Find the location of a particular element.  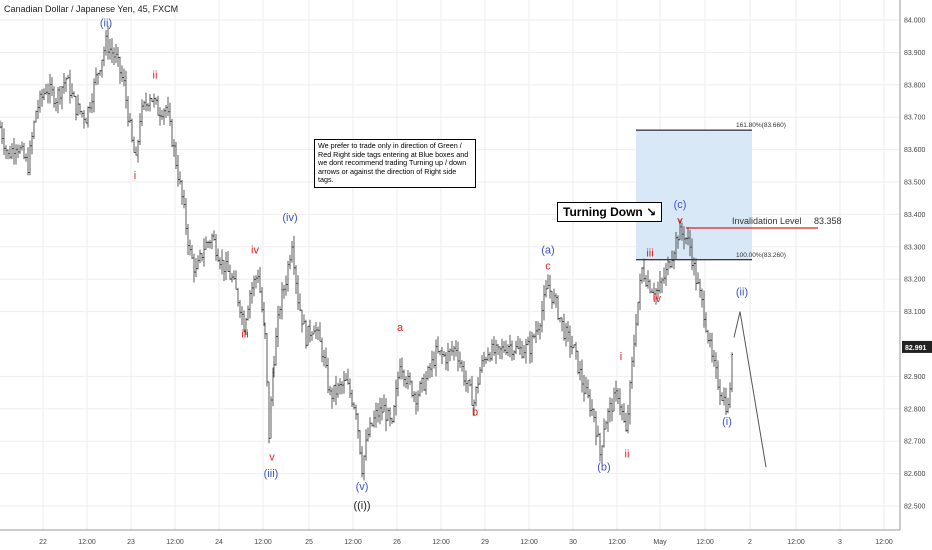

price-tick-label: 82.900 is located at coordinates (915, 377).